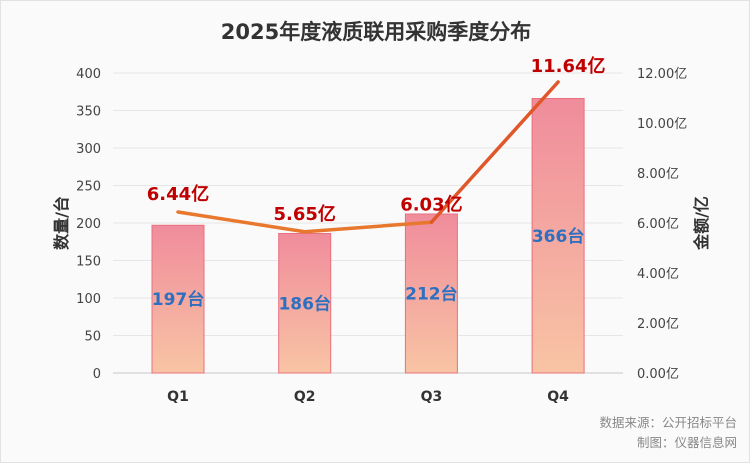 This screenshot has width=750, height=464. I want to click on chart-title: 2025年度液质联用采购季度分布, so click(376, 32).